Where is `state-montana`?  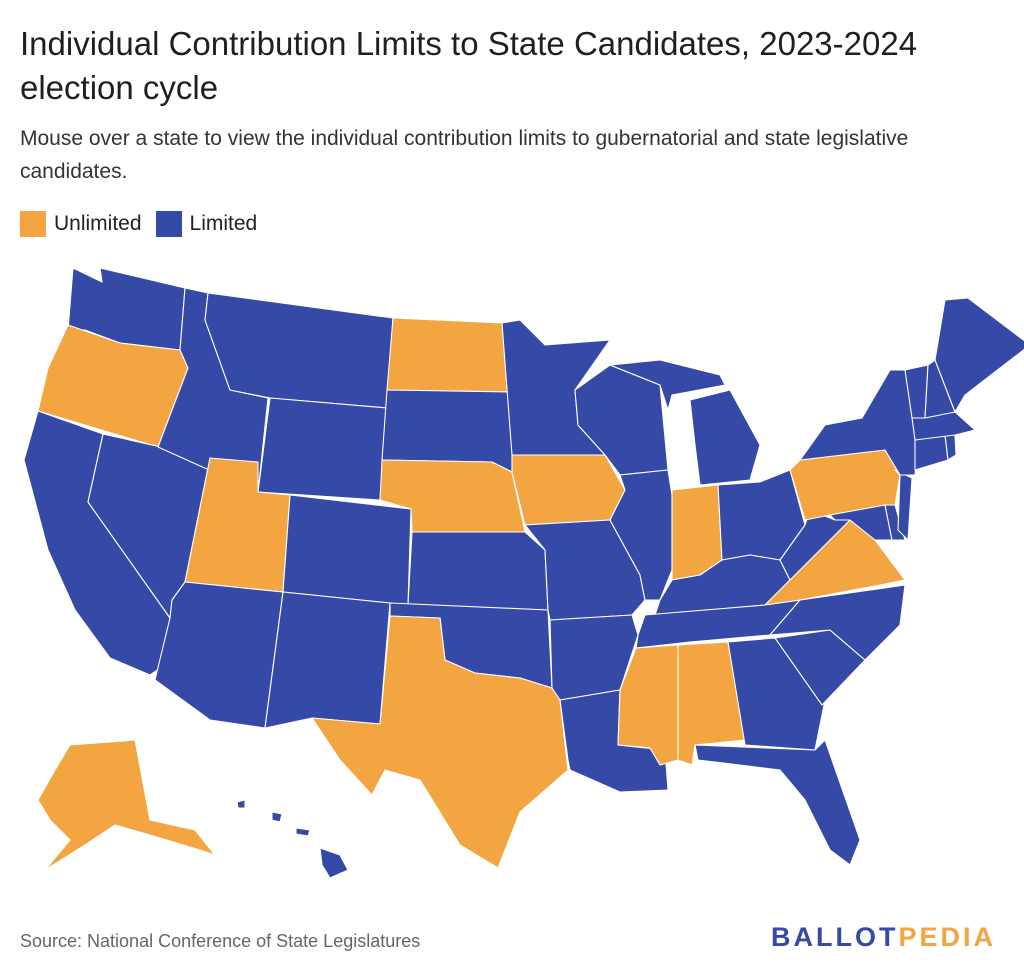
state-montana is located at coordinates (299, 350).